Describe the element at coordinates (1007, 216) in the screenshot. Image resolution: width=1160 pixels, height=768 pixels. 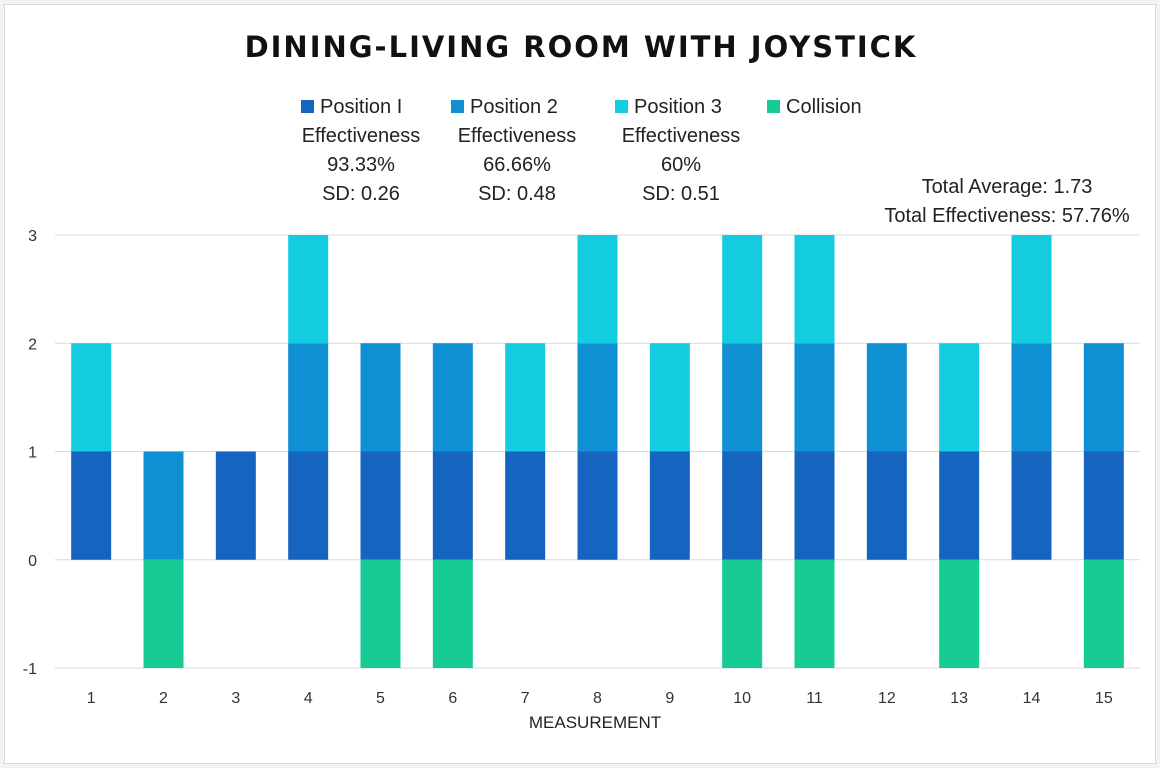
I see `total-effectiveness-annotation: Total Effectiveness: 57.76%` at that location.